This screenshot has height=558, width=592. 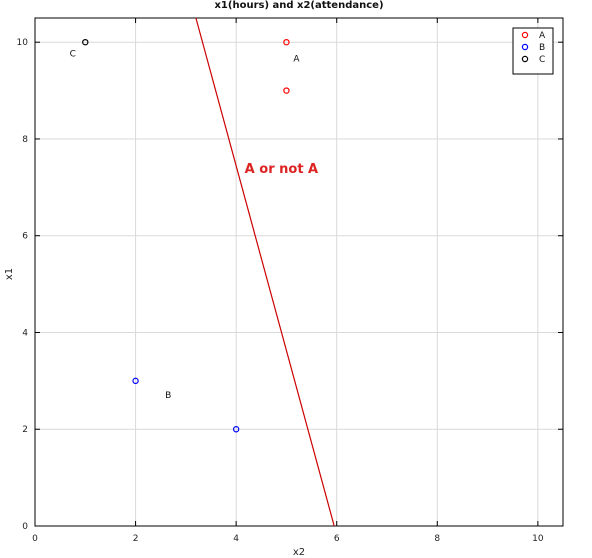 I want to click on legend-marker-b, so click(x=525, y=47).